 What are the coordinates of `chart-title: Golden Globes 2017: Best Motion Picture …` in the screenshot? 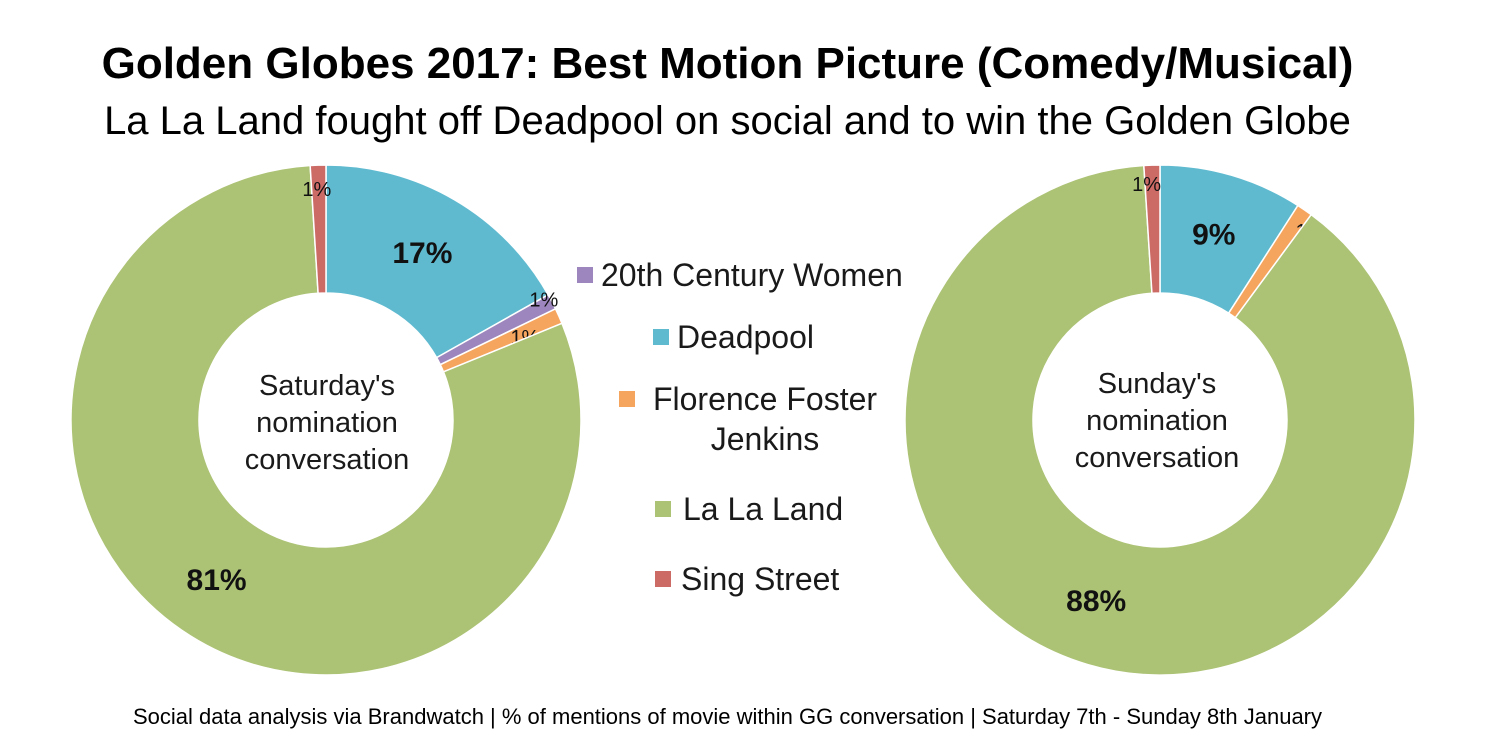 It's located at (727, 63).